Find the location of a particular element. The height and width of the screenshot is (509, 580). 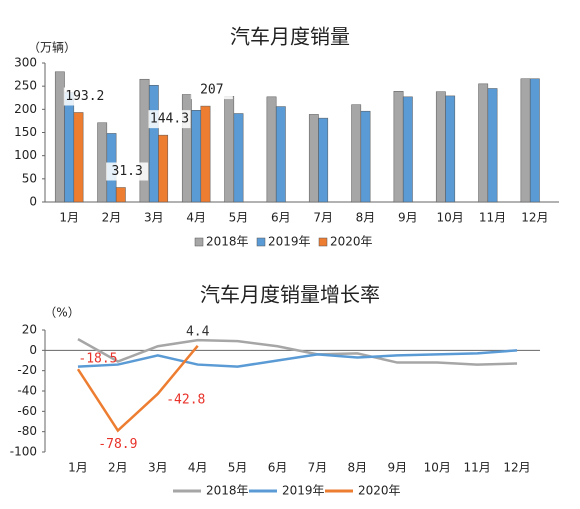

y-tick-label: -20 is located at coordinates (27, 370).